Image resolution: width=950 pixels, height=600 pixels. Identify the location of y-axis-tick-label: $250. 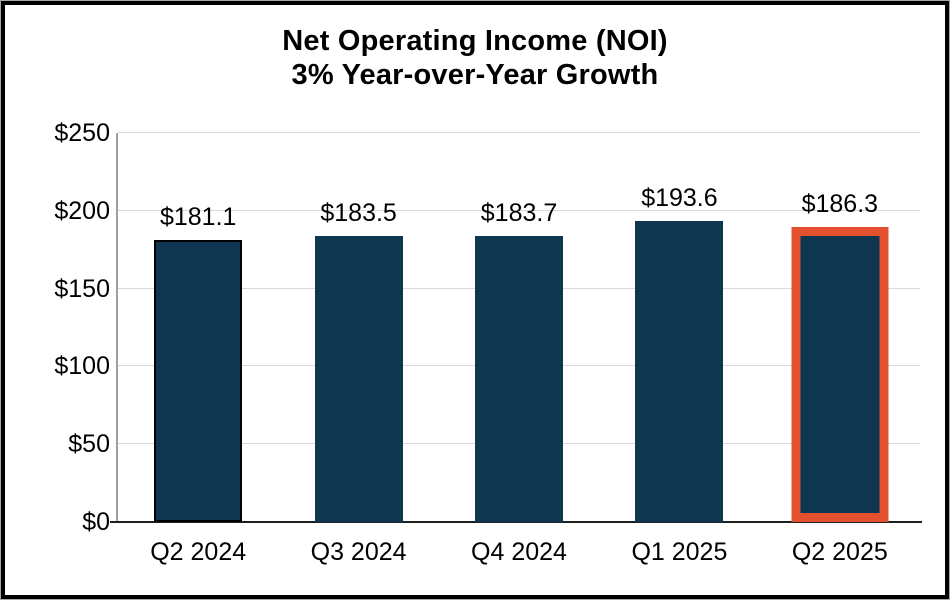
(82, 133).